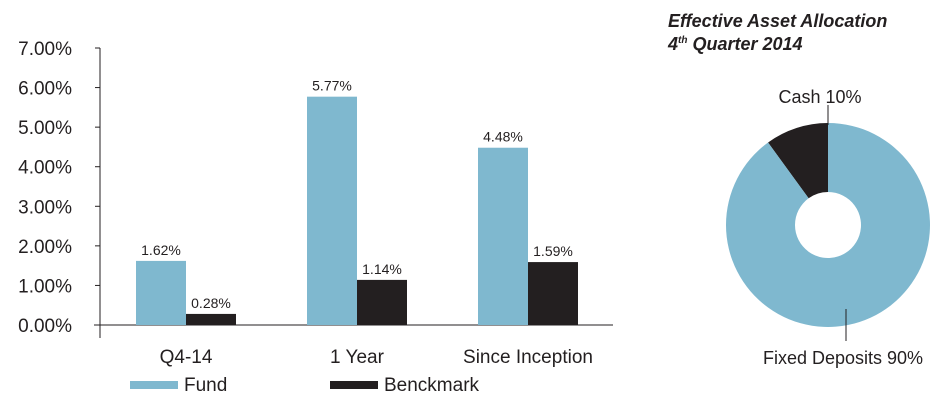  What do you see at coordinates (745, 44) in the screenshot?
I see `pie-title-quarter-text: Quarter 2014` at bounding box center [745, 44].